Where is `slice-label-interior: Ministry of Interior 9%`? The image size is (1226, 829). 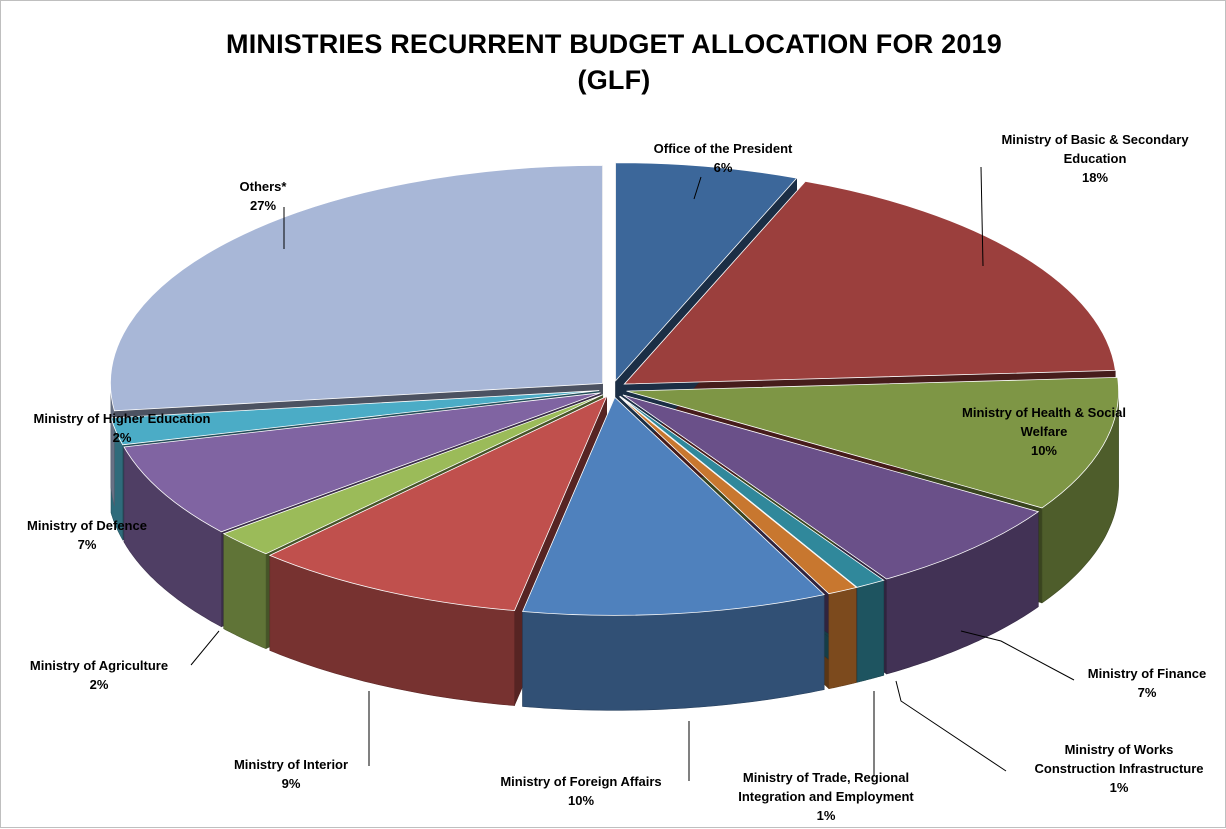
slice-label-interior: Ministry of Interior 9% is located at coordinates (291, 774).